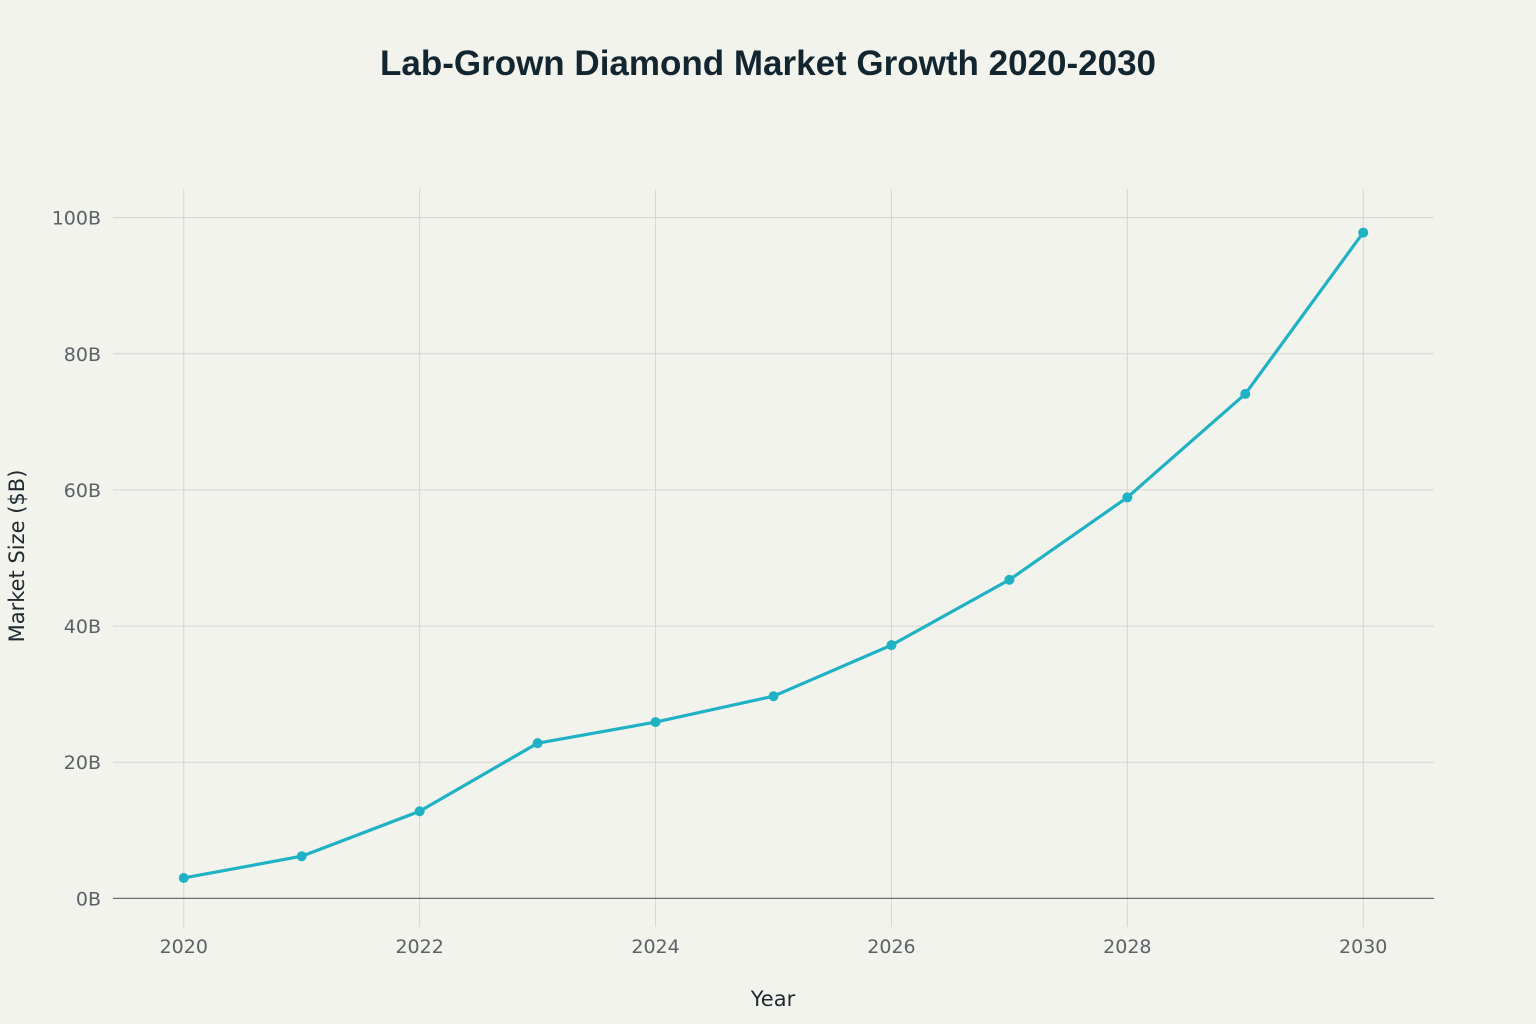 This screenshot has height=1024, width=1536. I want to click on y-tick-label: 40B, so click(82, 627).